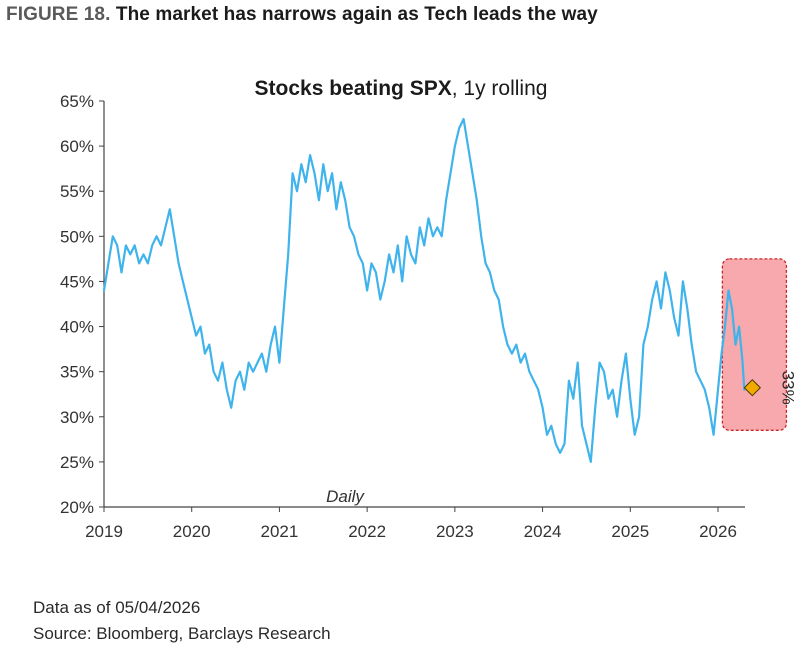 The image size is (800, 651). Describe the element at coordinates (77, 146) in the screenshot. I see `y-tick-label: 60%` at that location.